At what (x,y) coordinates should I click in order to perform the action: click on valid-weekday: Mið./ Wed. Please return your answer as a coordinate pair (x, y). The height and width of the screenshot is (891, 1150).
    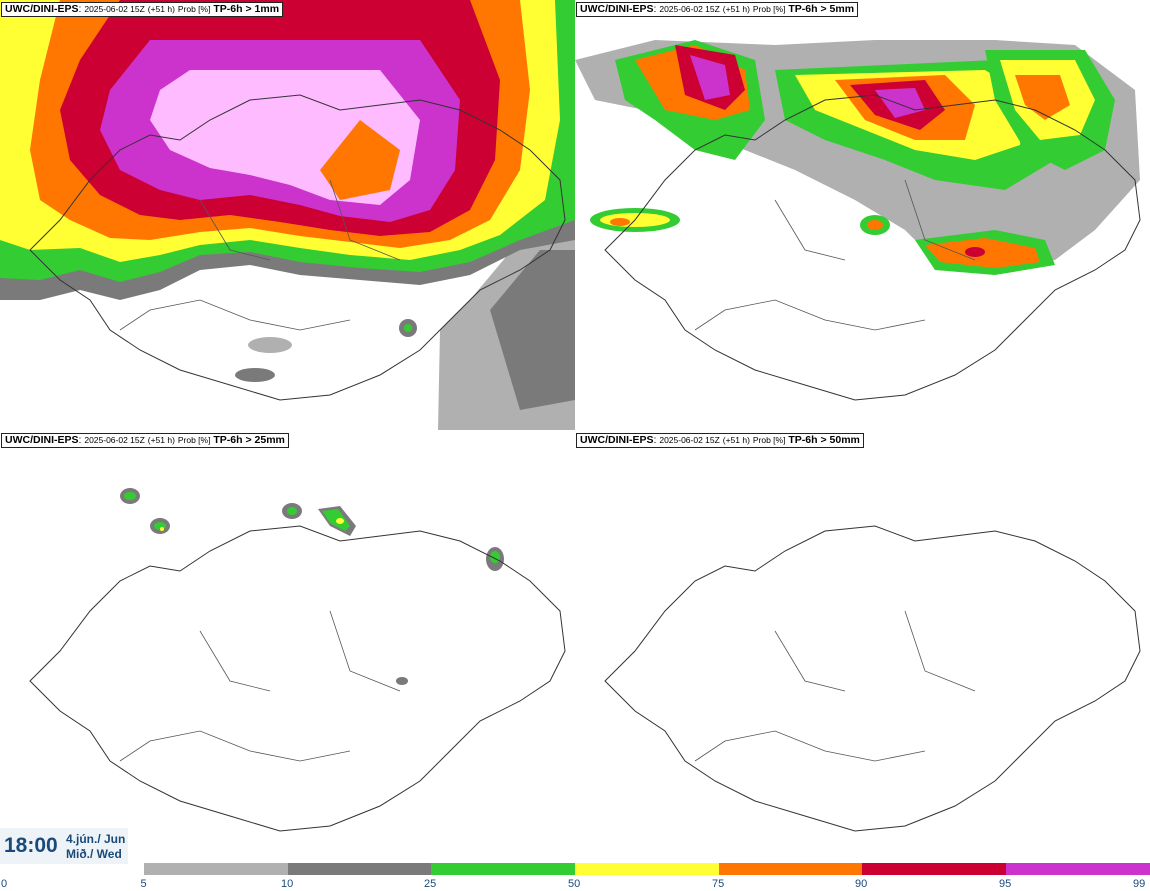
    Looking at the image, I should click on (94, 854).